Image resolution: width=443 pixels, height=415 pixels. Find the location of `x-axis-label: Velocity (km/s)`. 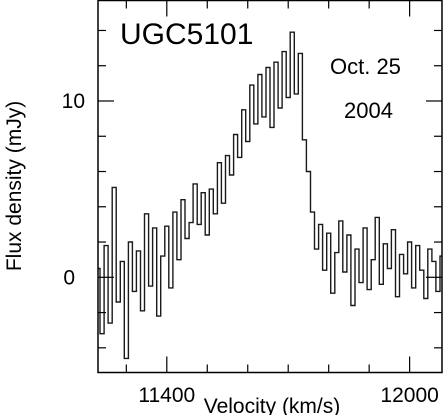

x-axis-label: Velocity (km/s) is located at coordinates (272, 405).